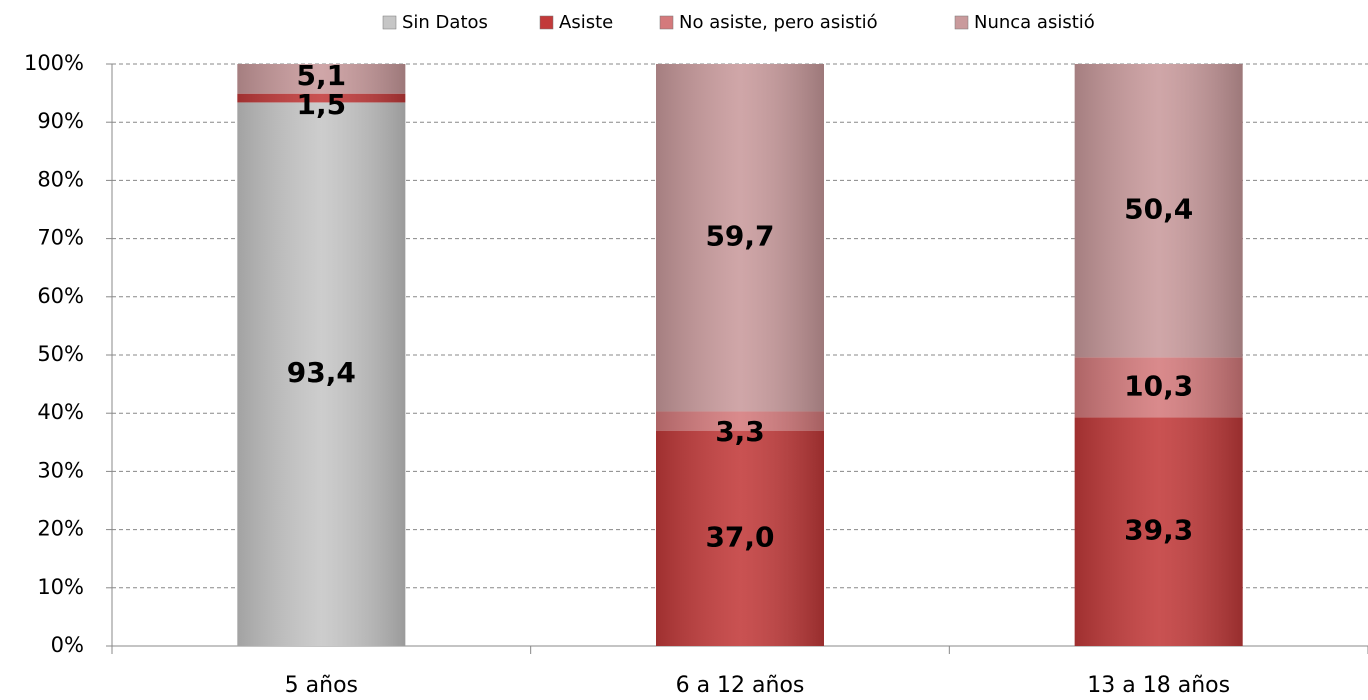 The height and width of the screenshot is (700, 1368). What do you see at coordinates (67, 645) in the screenshot?
I see `y-tick-label: 0%` at bounding box center [67, 645].